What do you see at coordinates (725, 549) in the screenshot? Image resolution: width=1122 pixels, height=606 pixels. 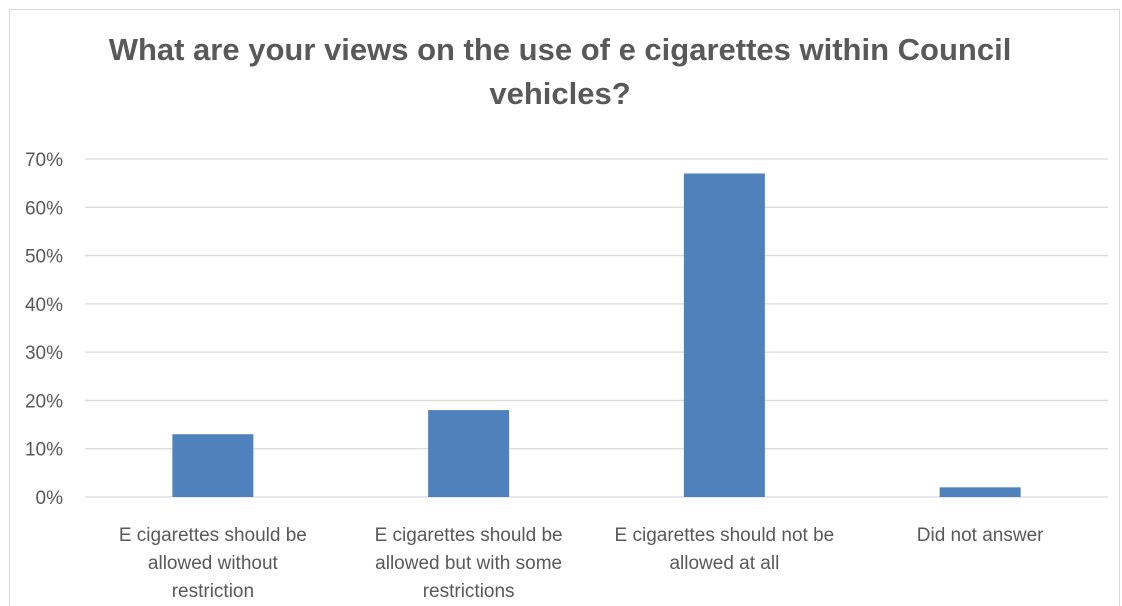 I see `x-category-label: E cigarettes should not be allowed at all` at bounding box center [725, 549].